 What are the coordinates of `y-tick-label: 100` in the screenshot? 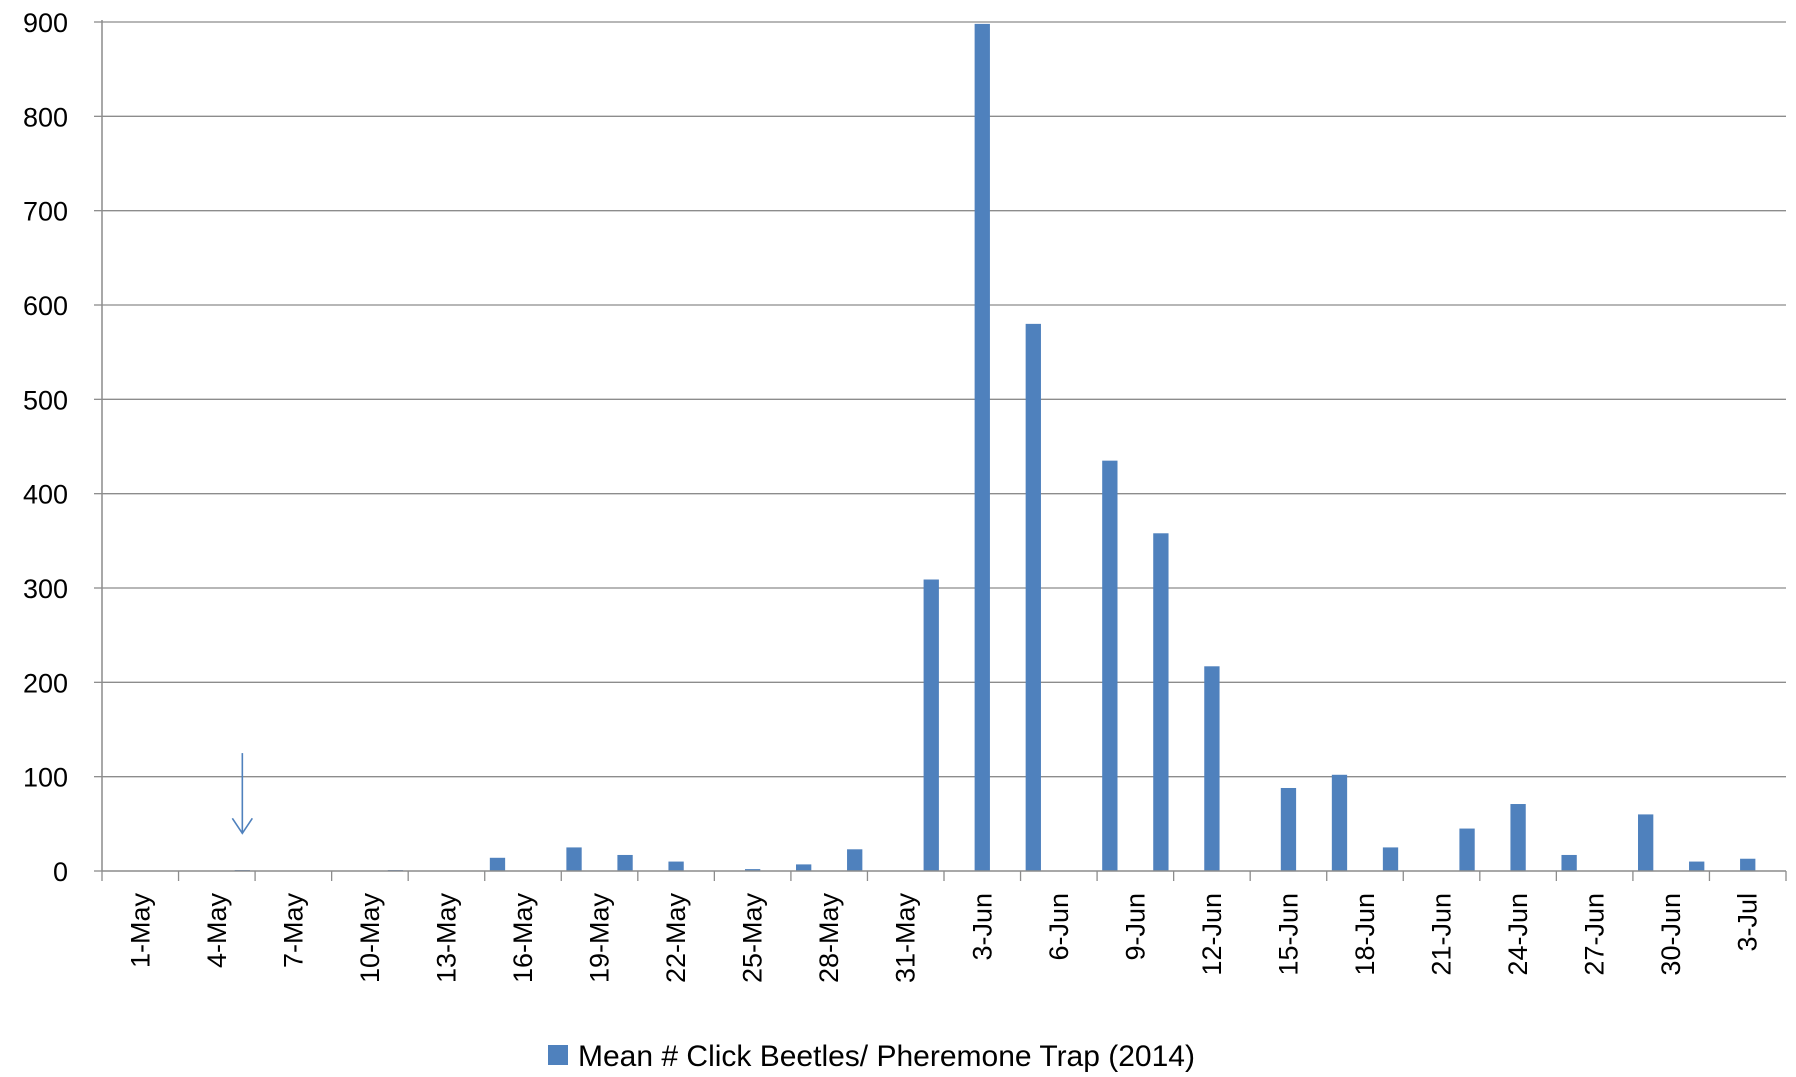 It's located at (45, 778).